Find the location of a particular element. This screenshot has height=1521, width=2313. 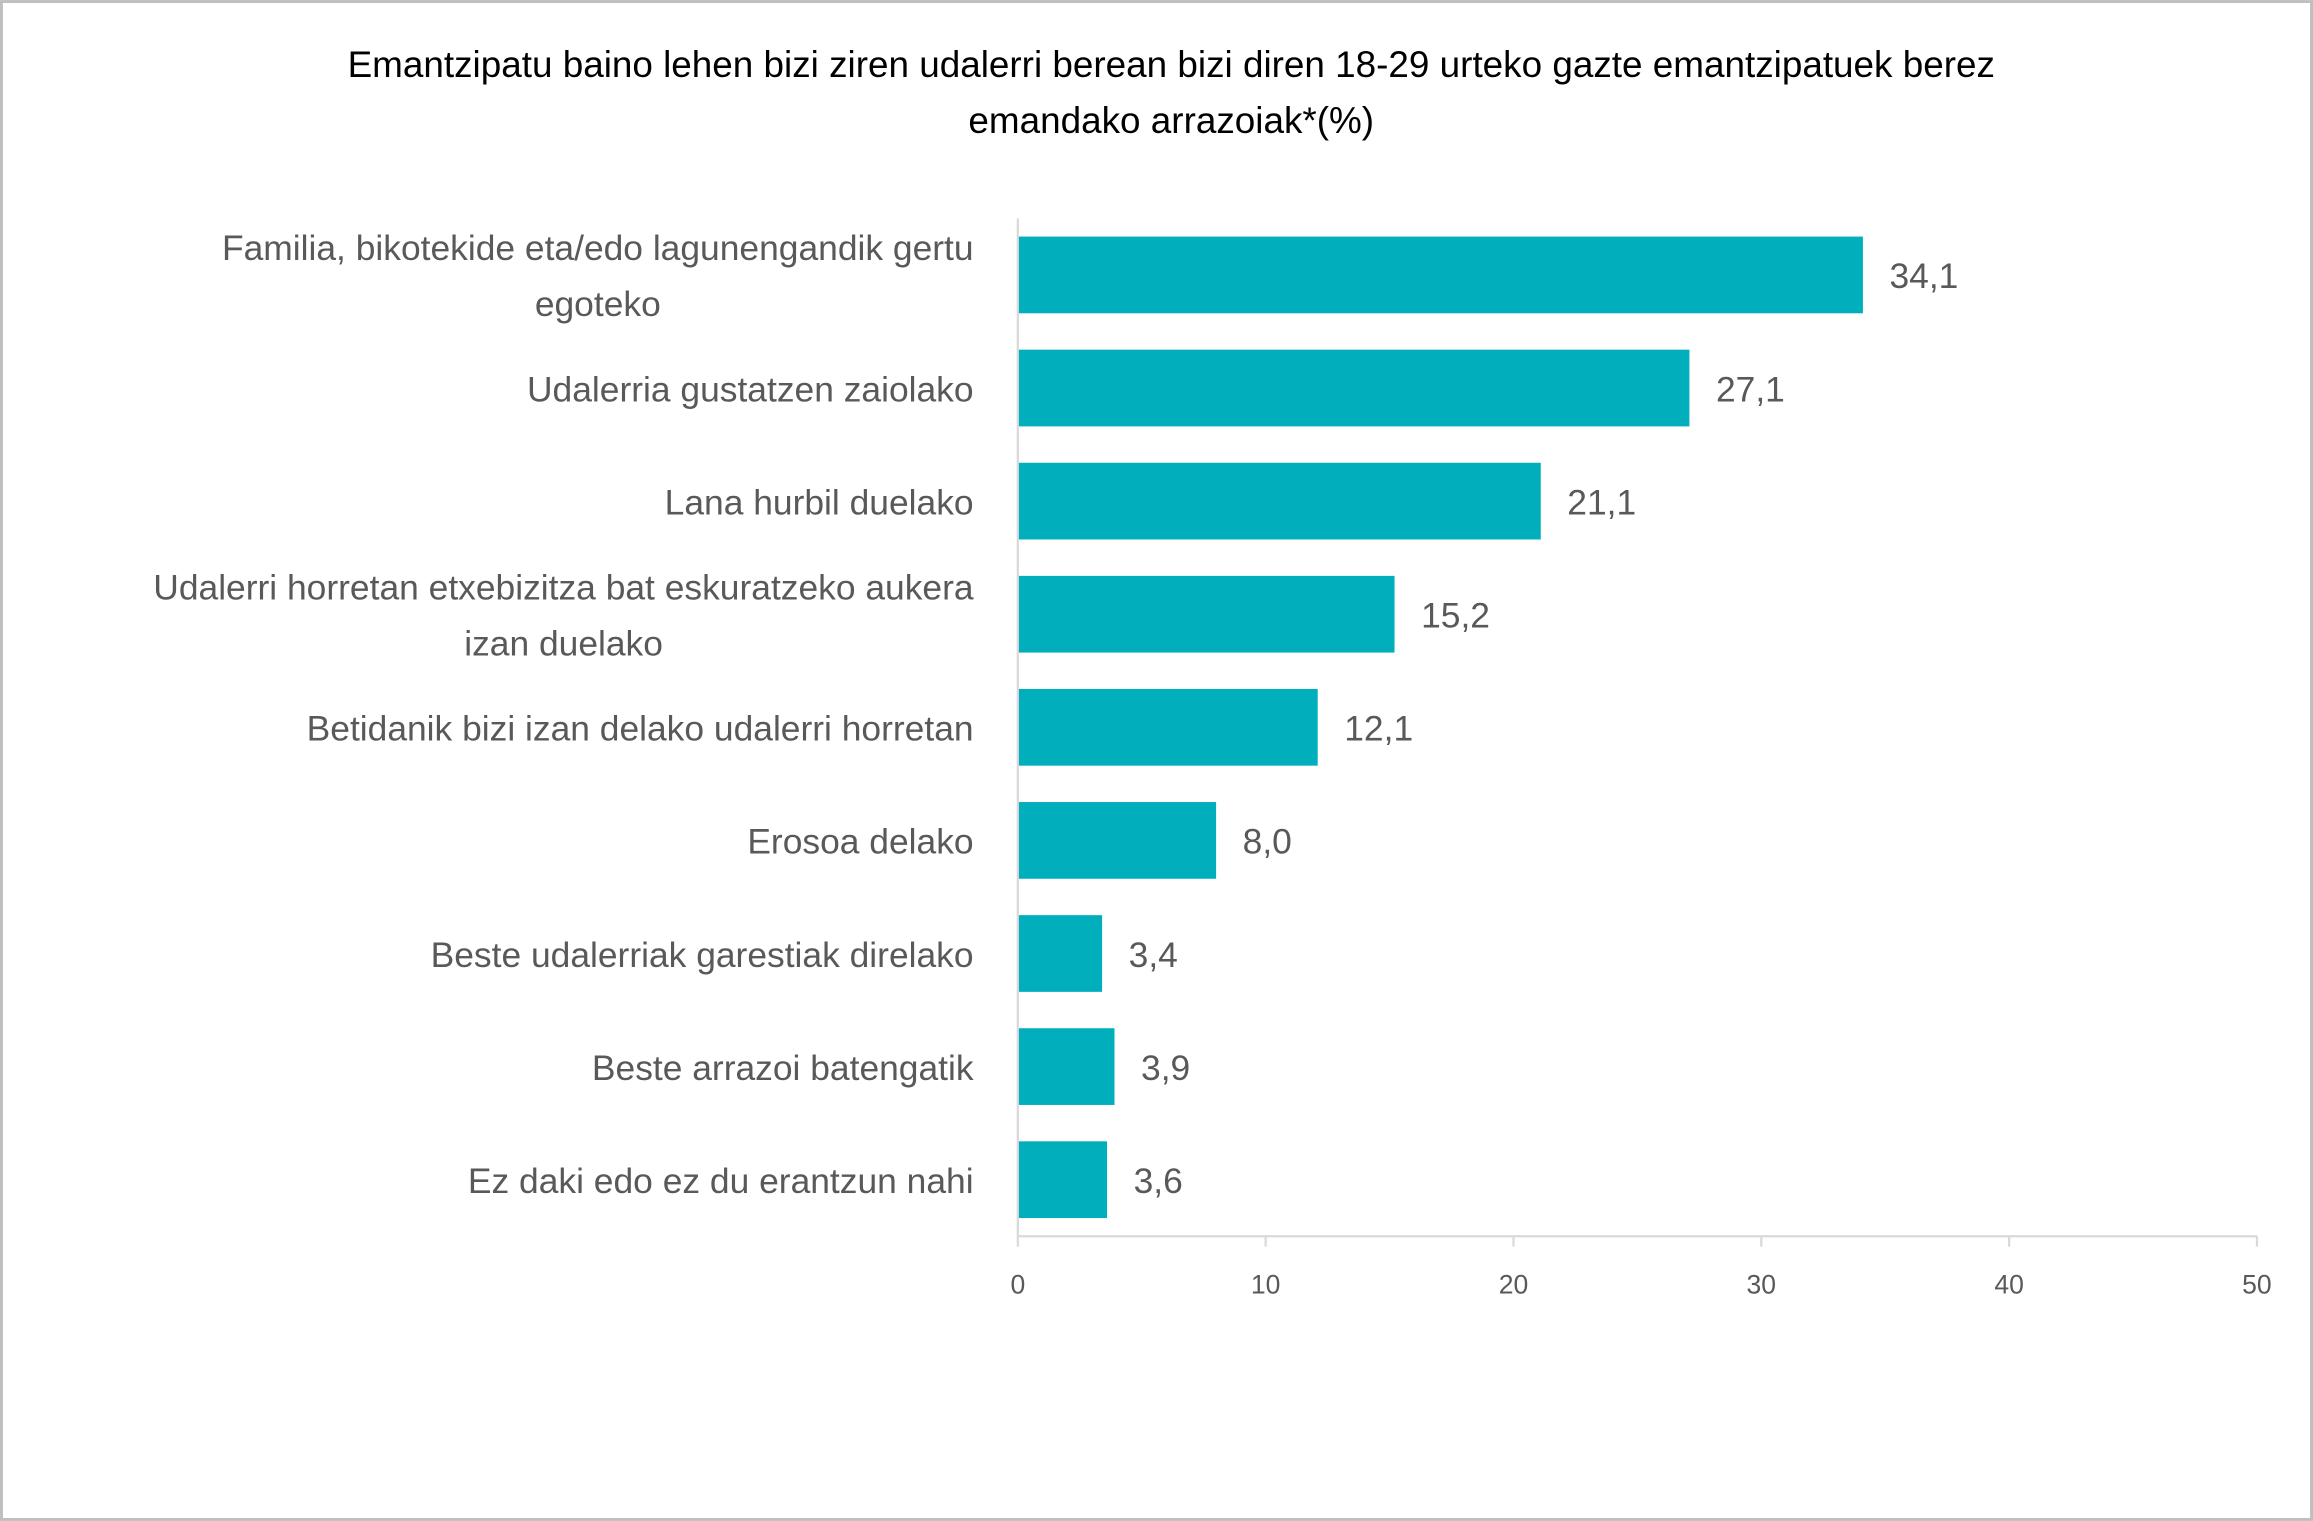

category-label-line: Beste udalerriak garestiak direlako is located at coordinates (702, 955).